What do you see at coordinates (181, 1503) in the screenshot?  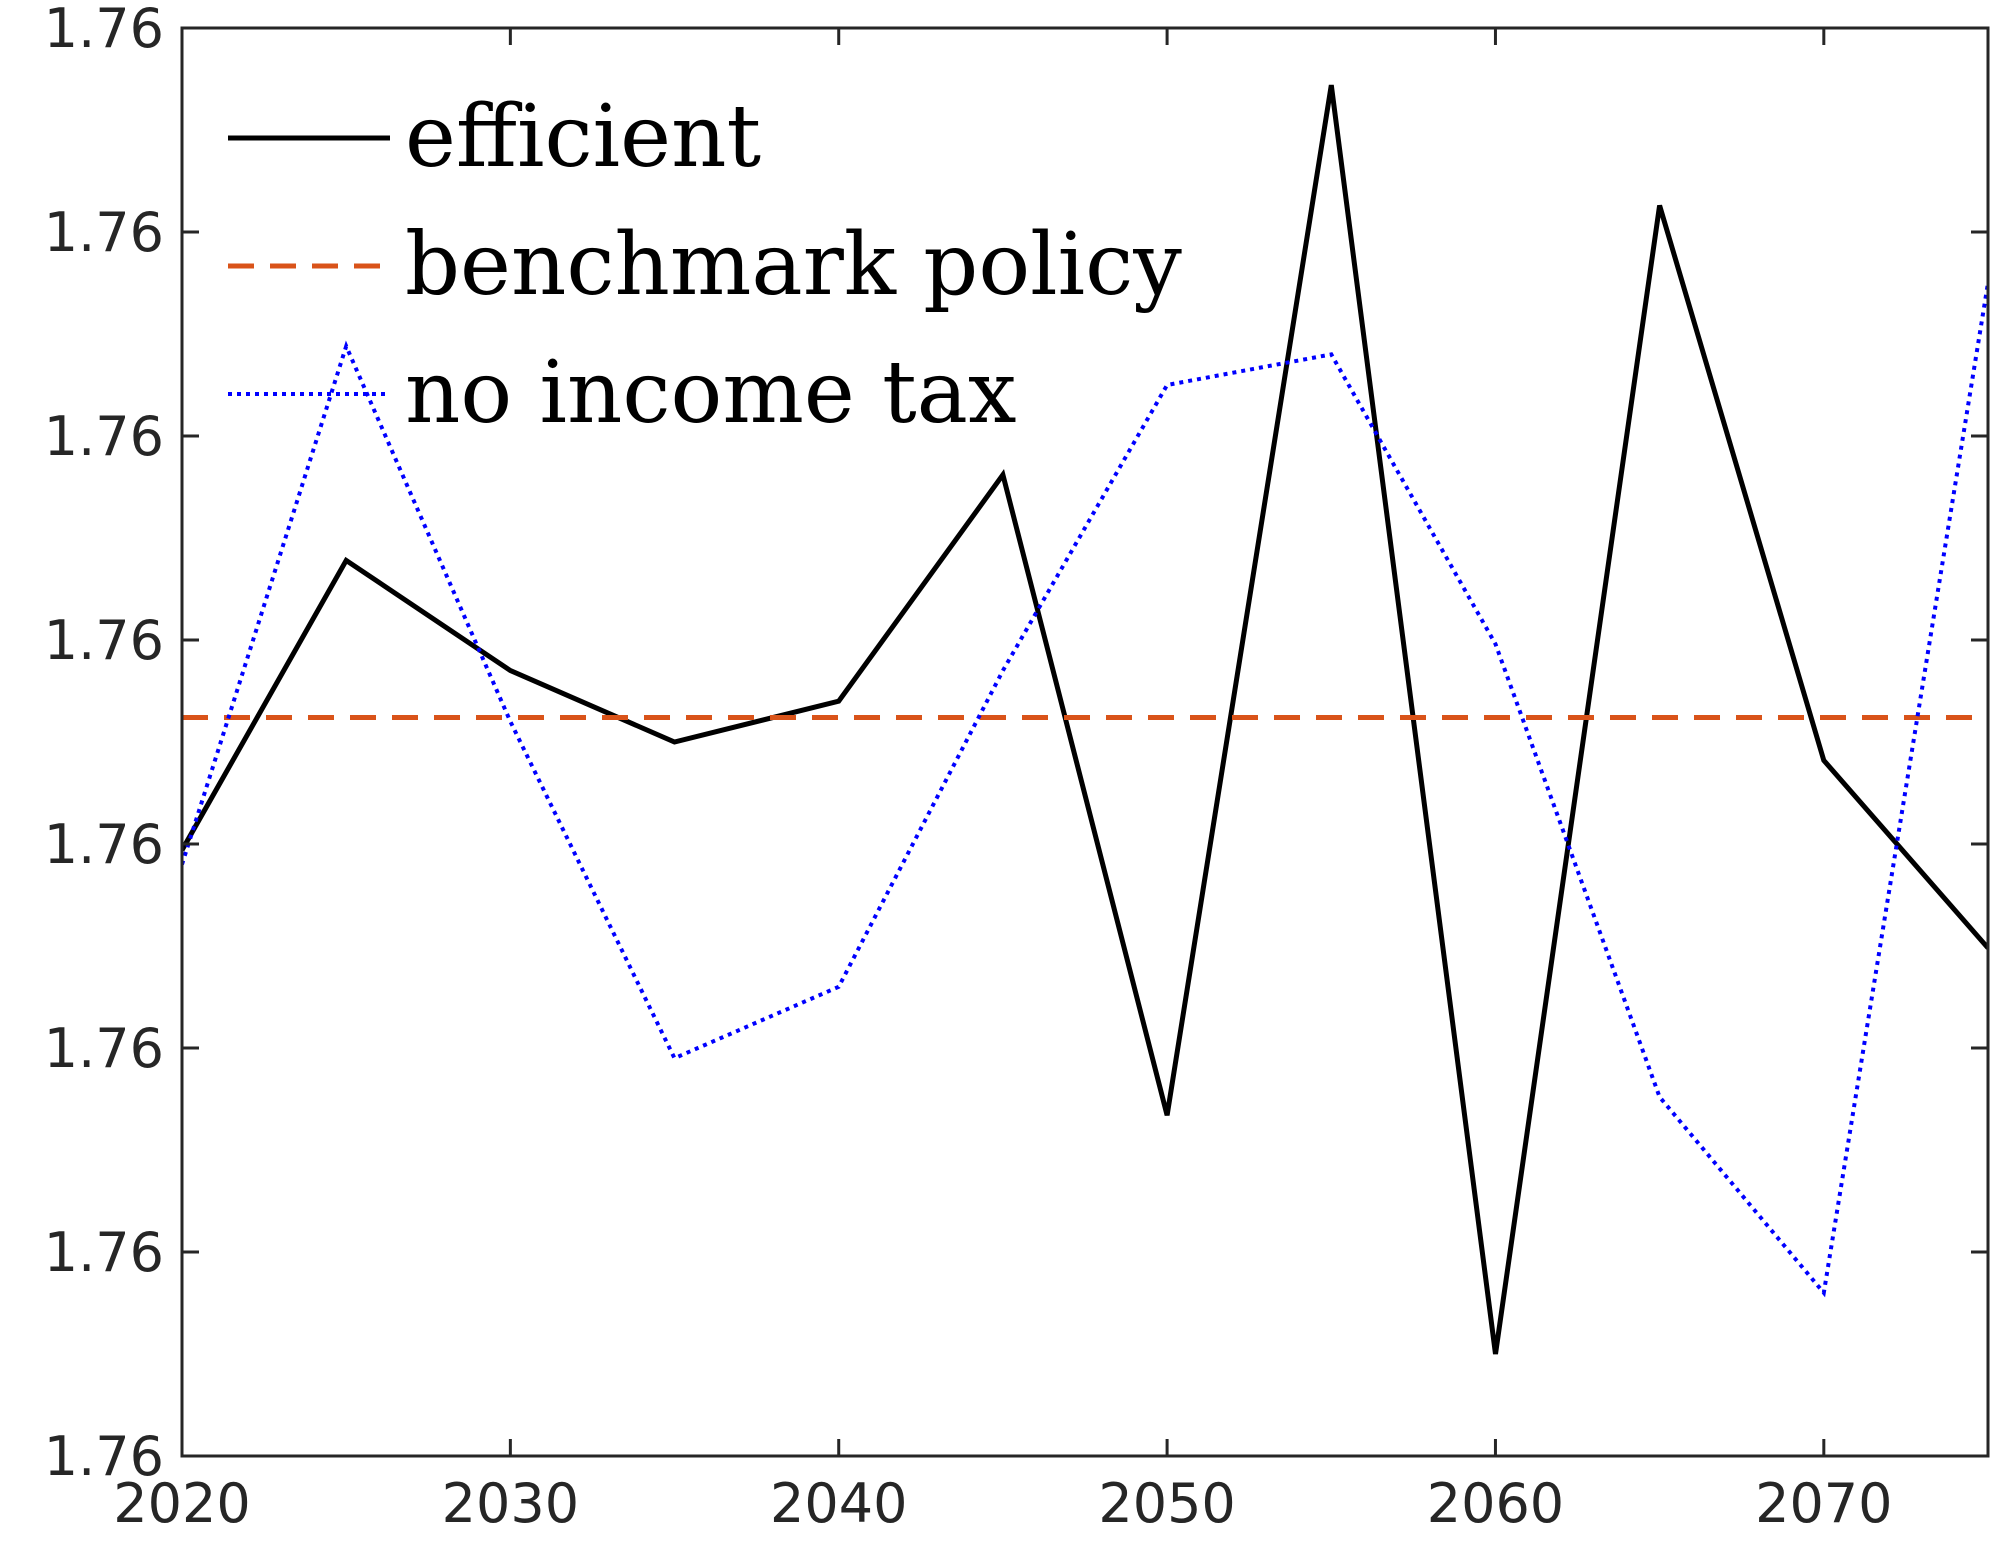 I see `x-tick-label: 2020` at bounding box center [181, 1503].